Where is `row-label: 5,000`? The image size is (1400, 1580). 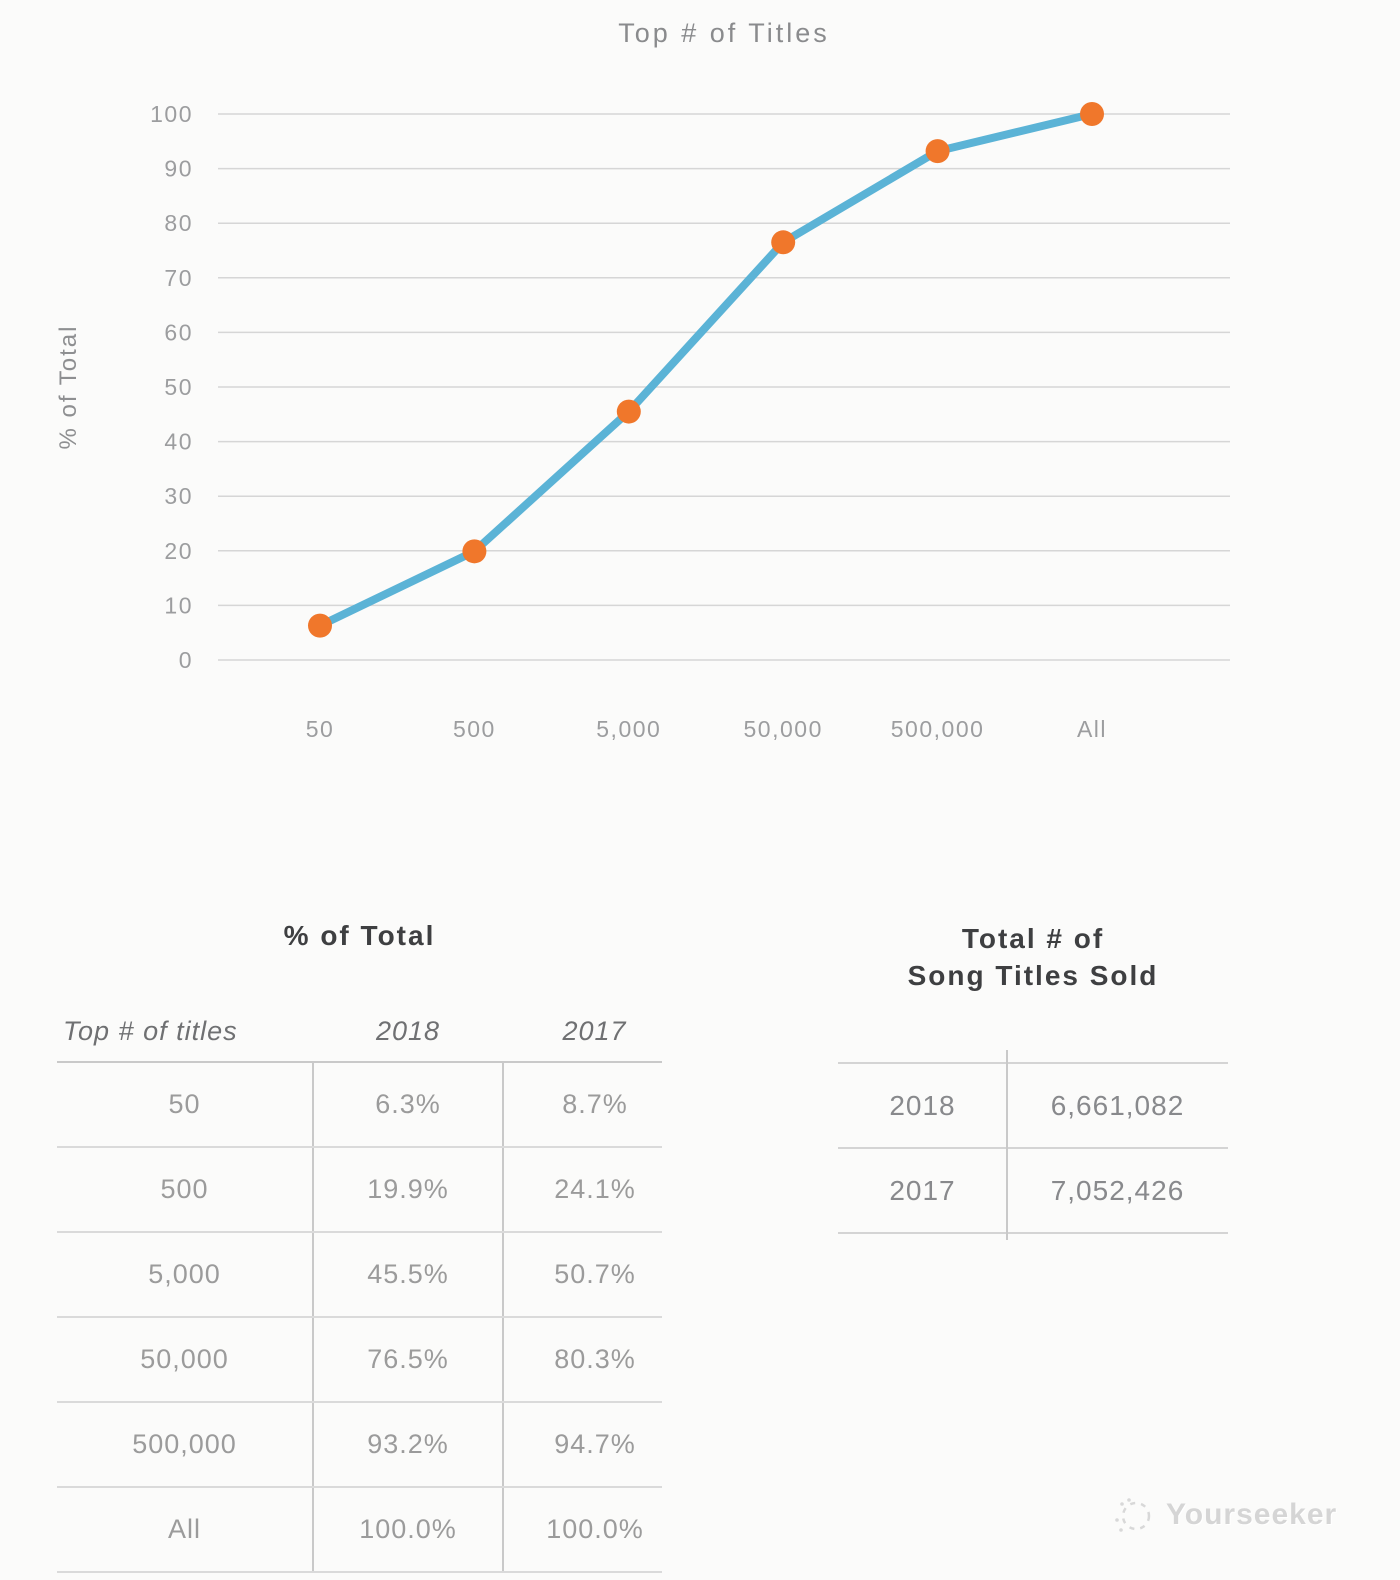
row-label: 5,000 is located at coordinates (185, 1275).